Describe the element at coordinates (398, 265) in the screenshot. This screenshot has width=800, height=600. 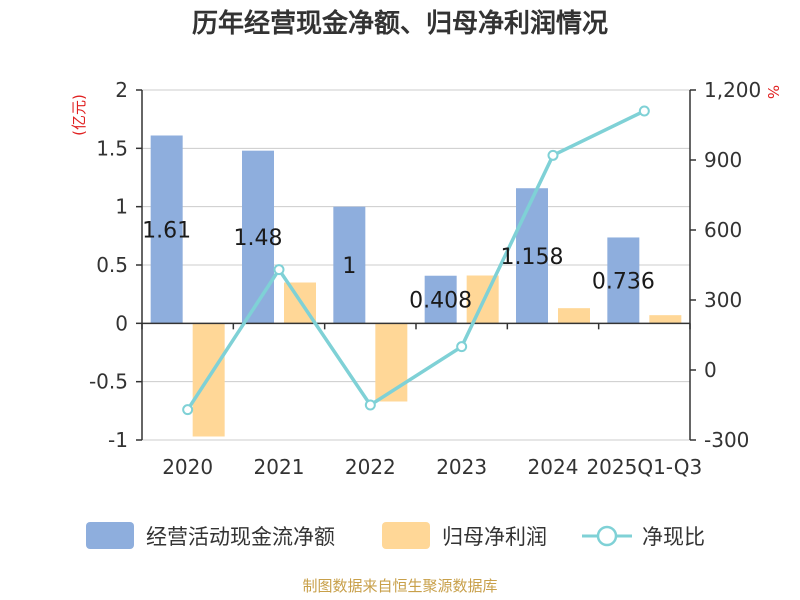
I see `bar-labels: 1.61 1.48 1 0.408 1.158 0.736` at that location.